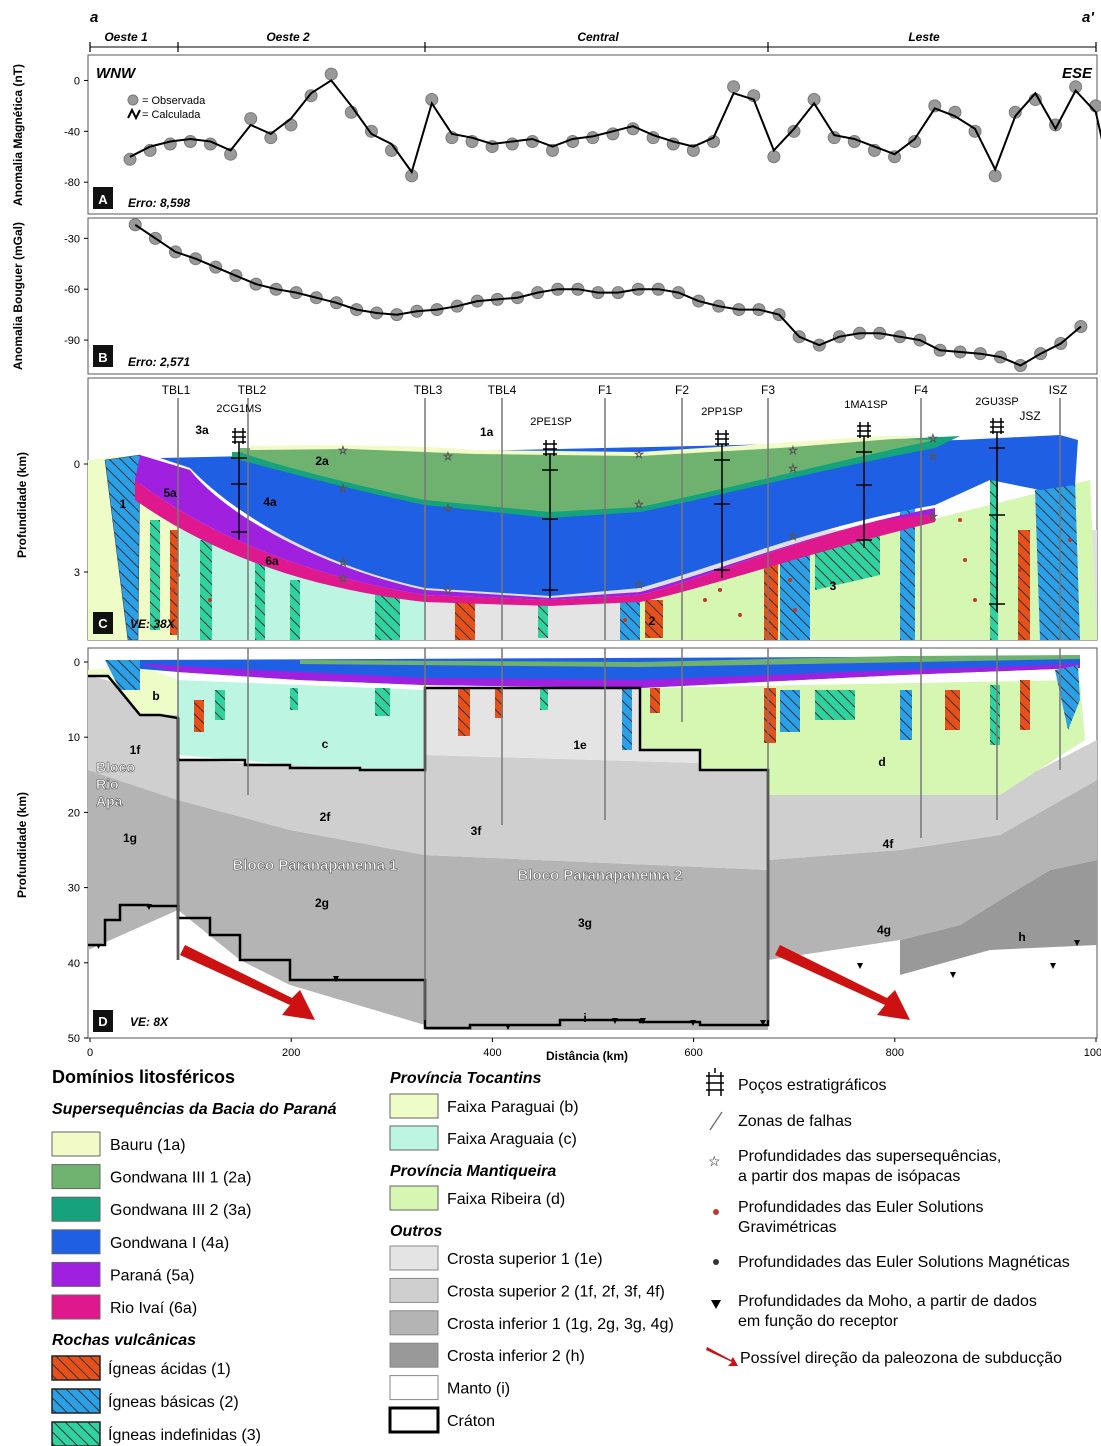  I want to click on c-label-1a: 1a, so click(487, 432).